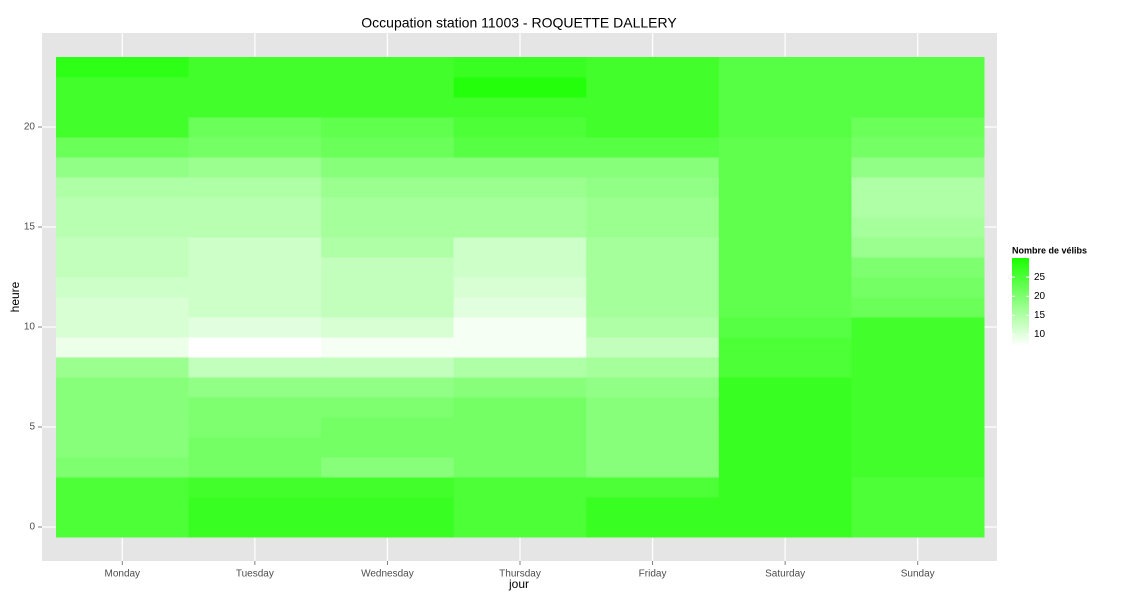 The height and width of the screenshot is (605, 1125). Describe the element at coordinates (785, 574) in the screenshot. I see `x-tick-label: Saturday` at that location.